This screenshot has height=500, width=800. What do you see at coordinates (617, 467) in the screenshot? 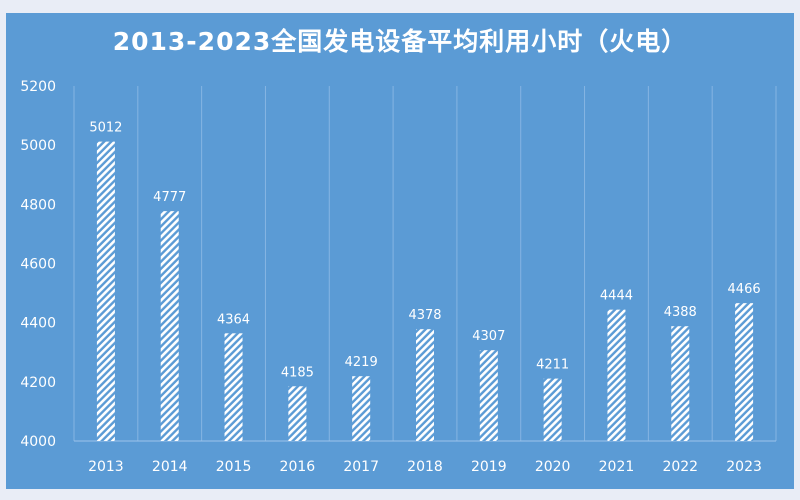
I see `x-tick-label: 2021` at bounding box center [617, 467].